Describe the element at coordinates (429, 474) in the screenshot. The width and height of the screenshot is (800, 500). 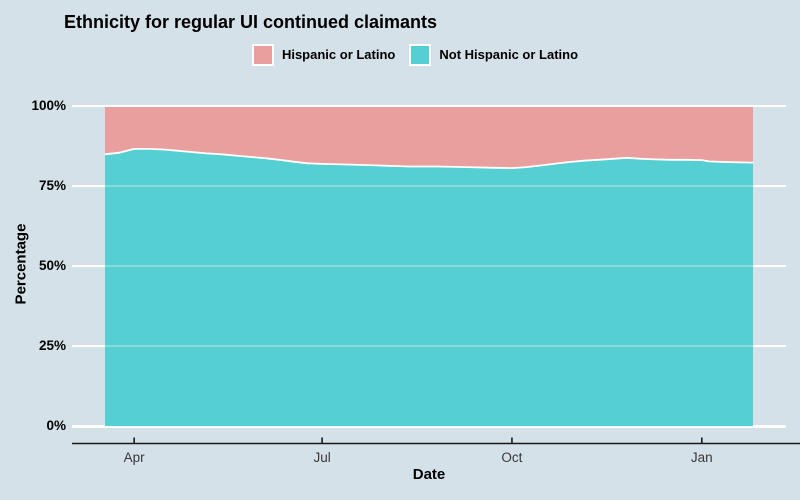
I see `x-axis-title: Date` at that location.